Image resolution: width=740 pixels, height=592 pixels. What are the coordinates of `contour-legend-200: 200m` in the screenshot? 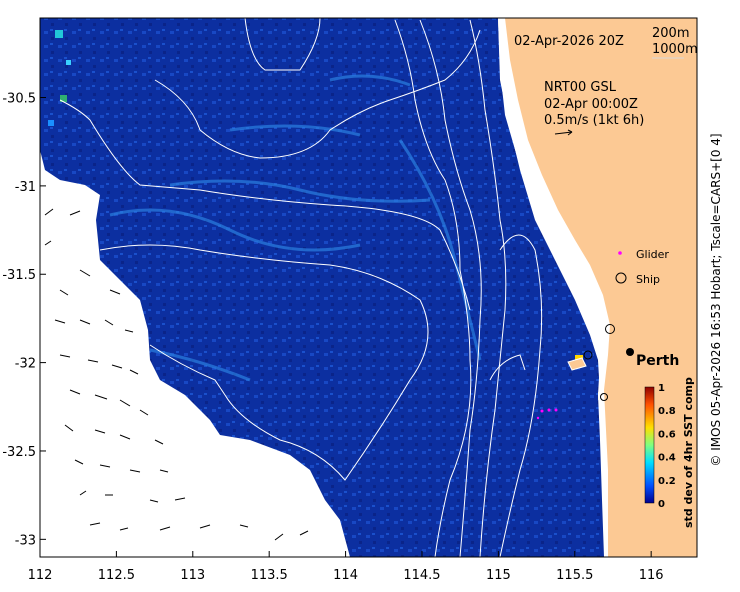 It's located at (670, 33).